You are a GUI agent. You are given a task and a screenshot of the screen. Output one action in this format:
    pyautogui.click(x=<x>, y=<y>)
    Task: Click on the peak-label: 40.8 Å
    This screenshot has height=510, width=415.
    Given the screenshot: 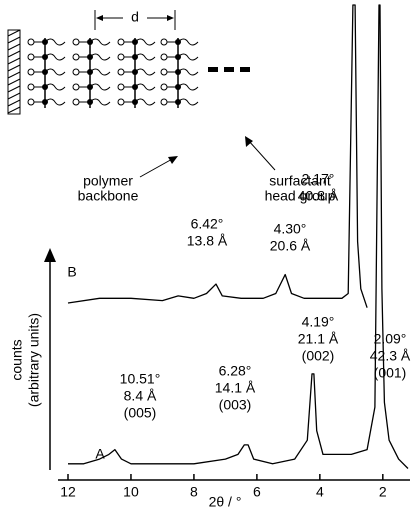 What is the action you would take?
    pyautogui.click(x=318, y=196)
    